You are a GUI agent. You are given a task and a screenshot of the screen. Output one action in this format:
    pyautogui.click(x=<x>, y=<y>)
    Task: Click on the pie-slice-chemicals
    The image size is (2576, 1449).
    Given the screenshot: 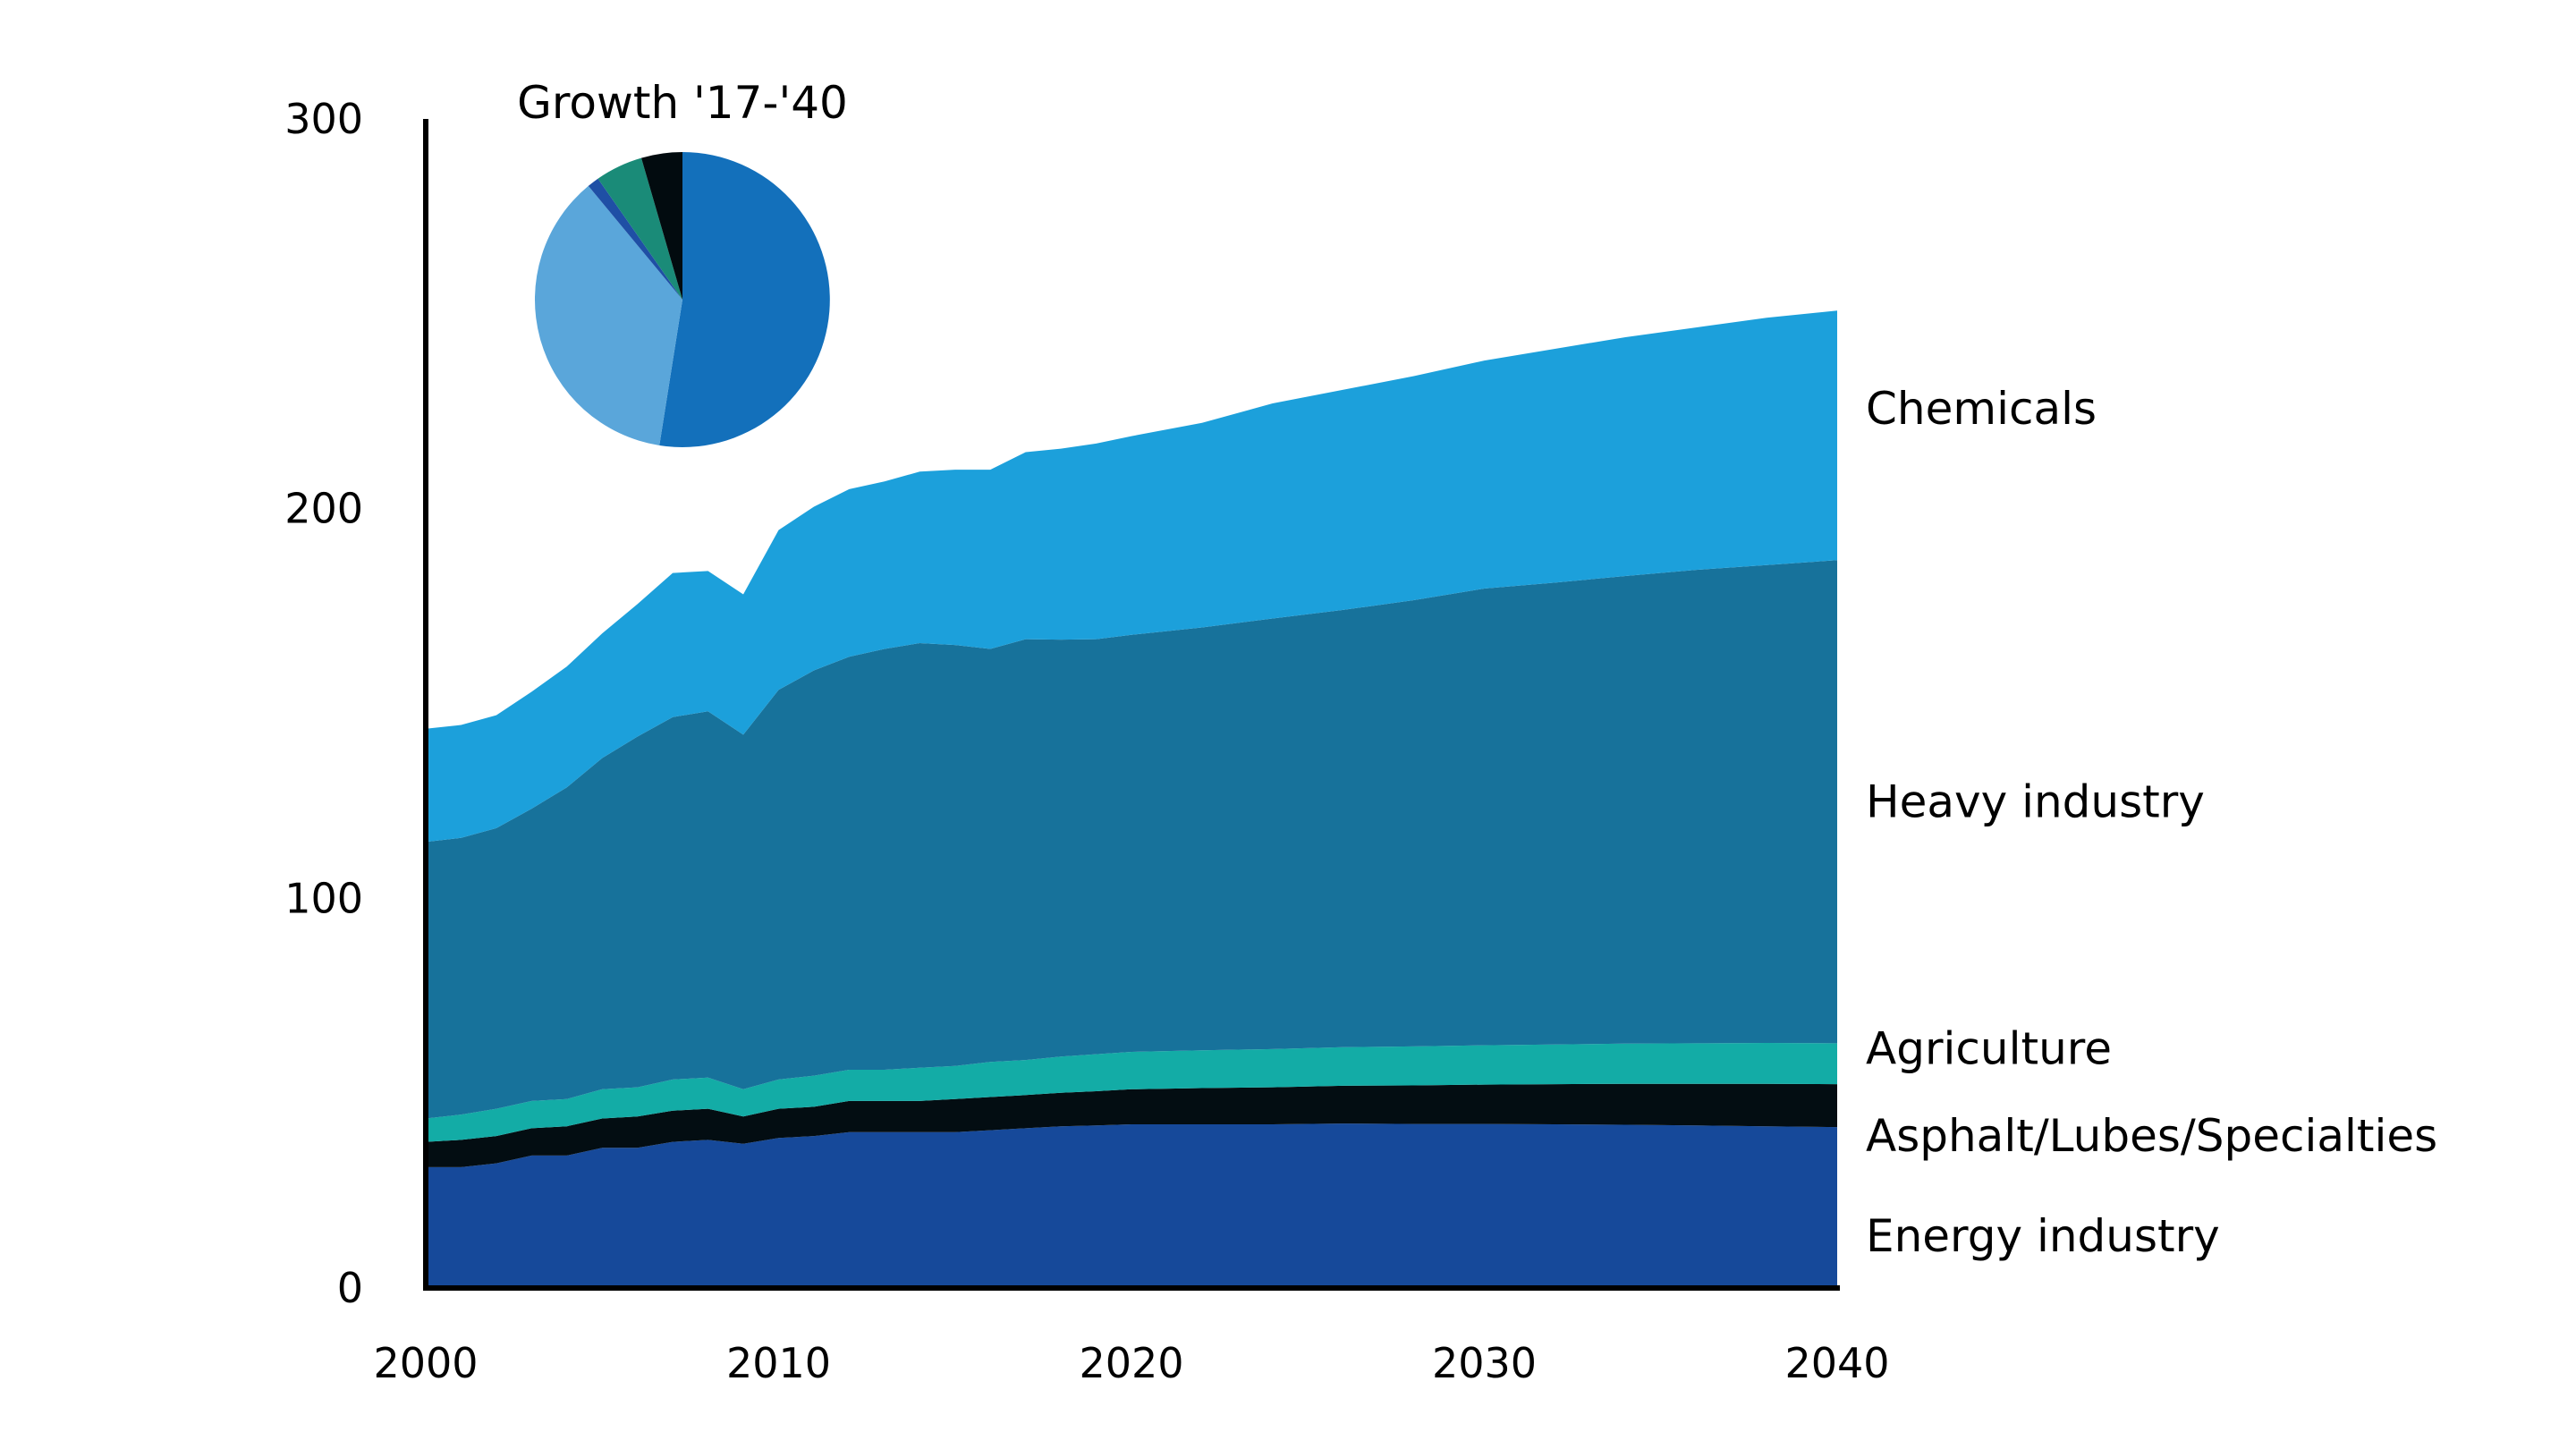 What is the action you would take?
    pyautogui.click(x=744, y=299)
    